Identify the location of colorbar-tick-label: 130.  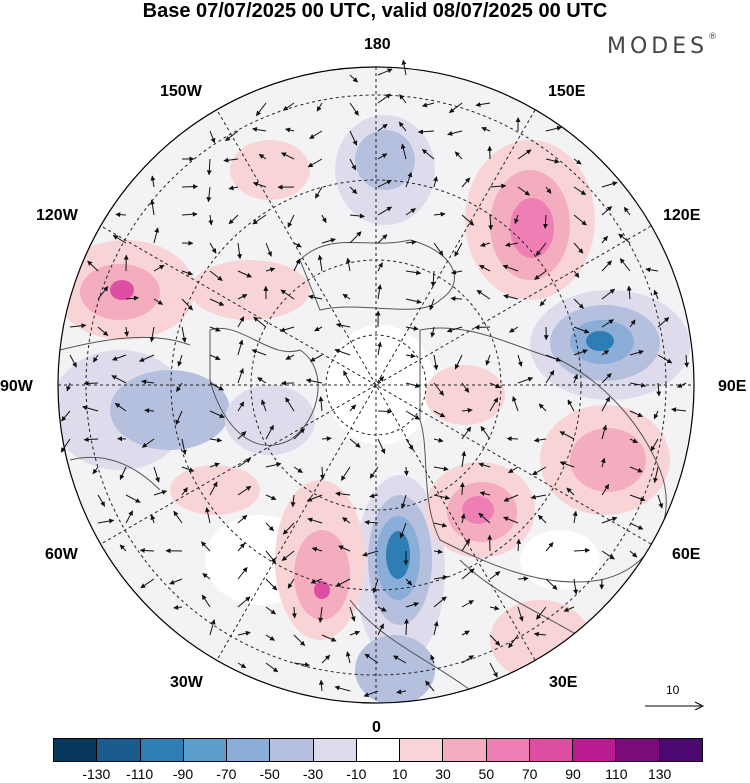
(659, 774).